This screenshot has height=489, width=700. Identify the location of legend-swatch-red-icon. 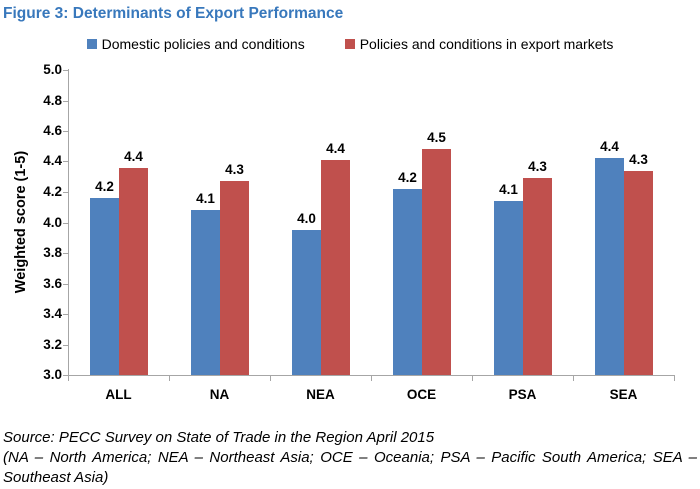
(349, 44).